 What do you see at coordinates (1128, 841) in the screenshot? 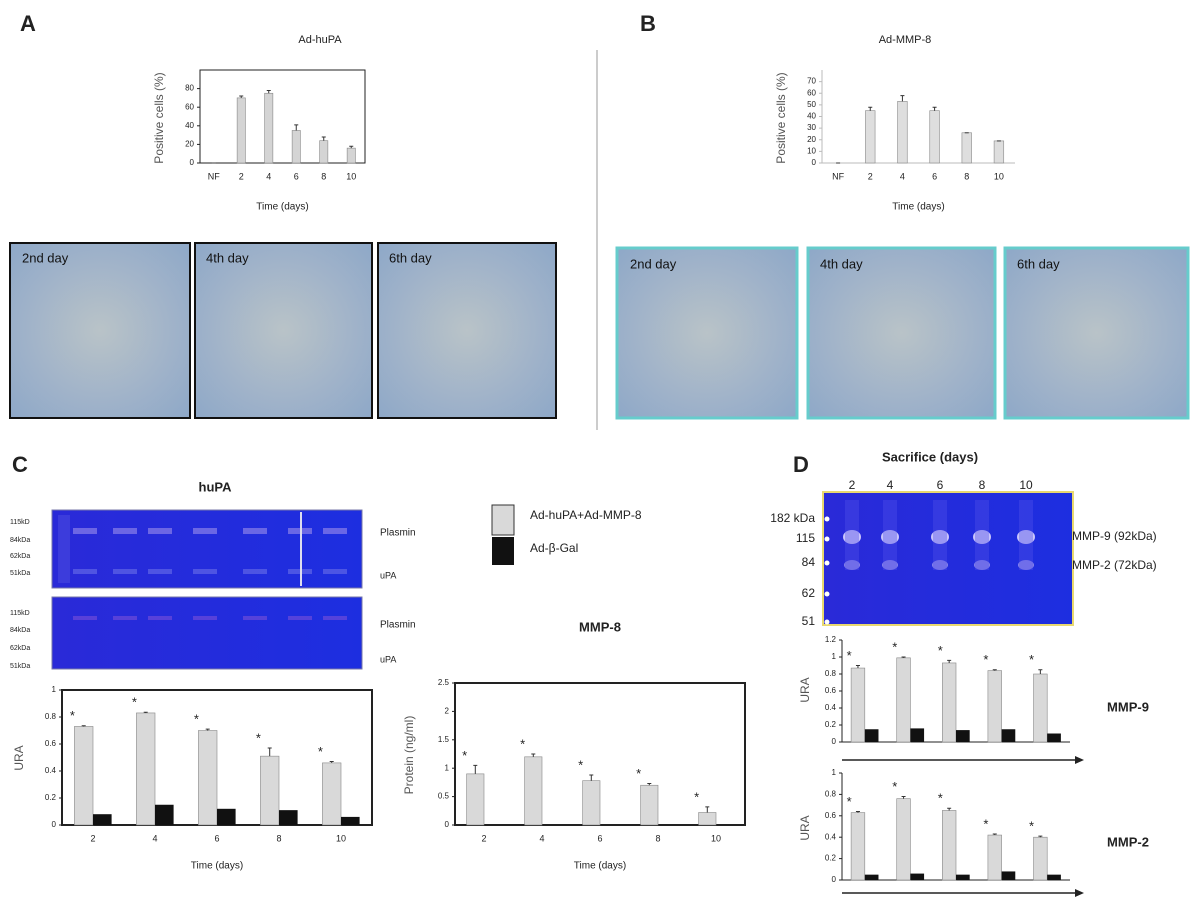
I see `chart-title: MMP-2` at bounding box center [1128, 841].